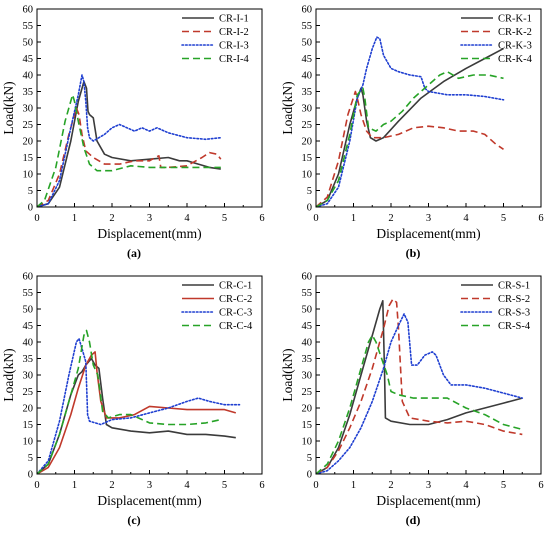  I want to click on legend: CR-C-1 CR-C-2 CR-C-3 CR-C-4, so click(217, 306).